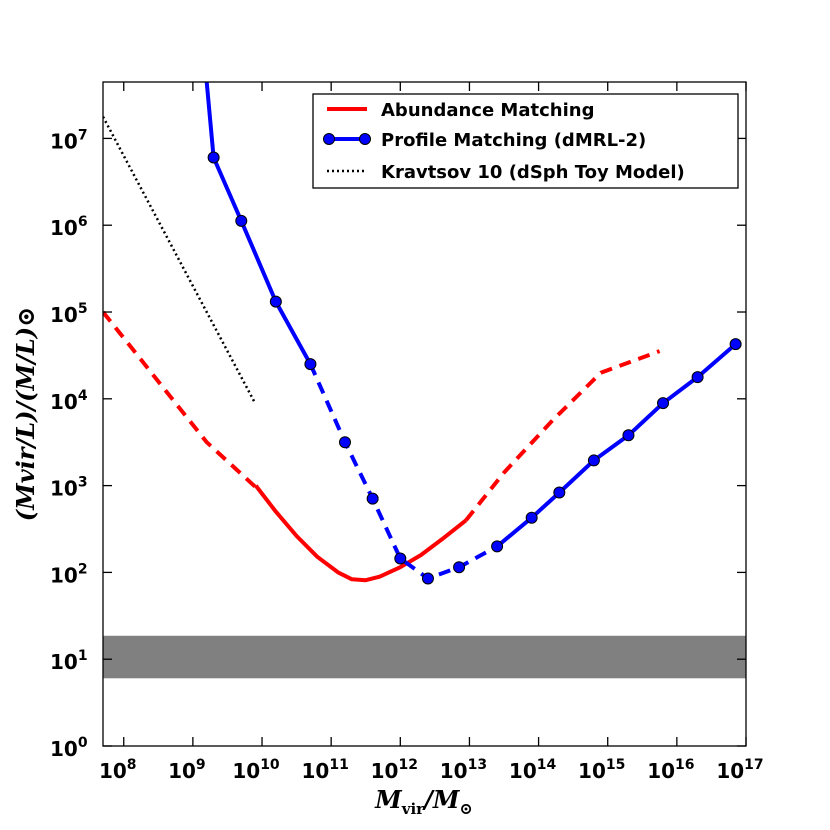  Describe the element at coordinates (601, 770) in the screenshot. I see `x-tick-label: 1015` at that location.